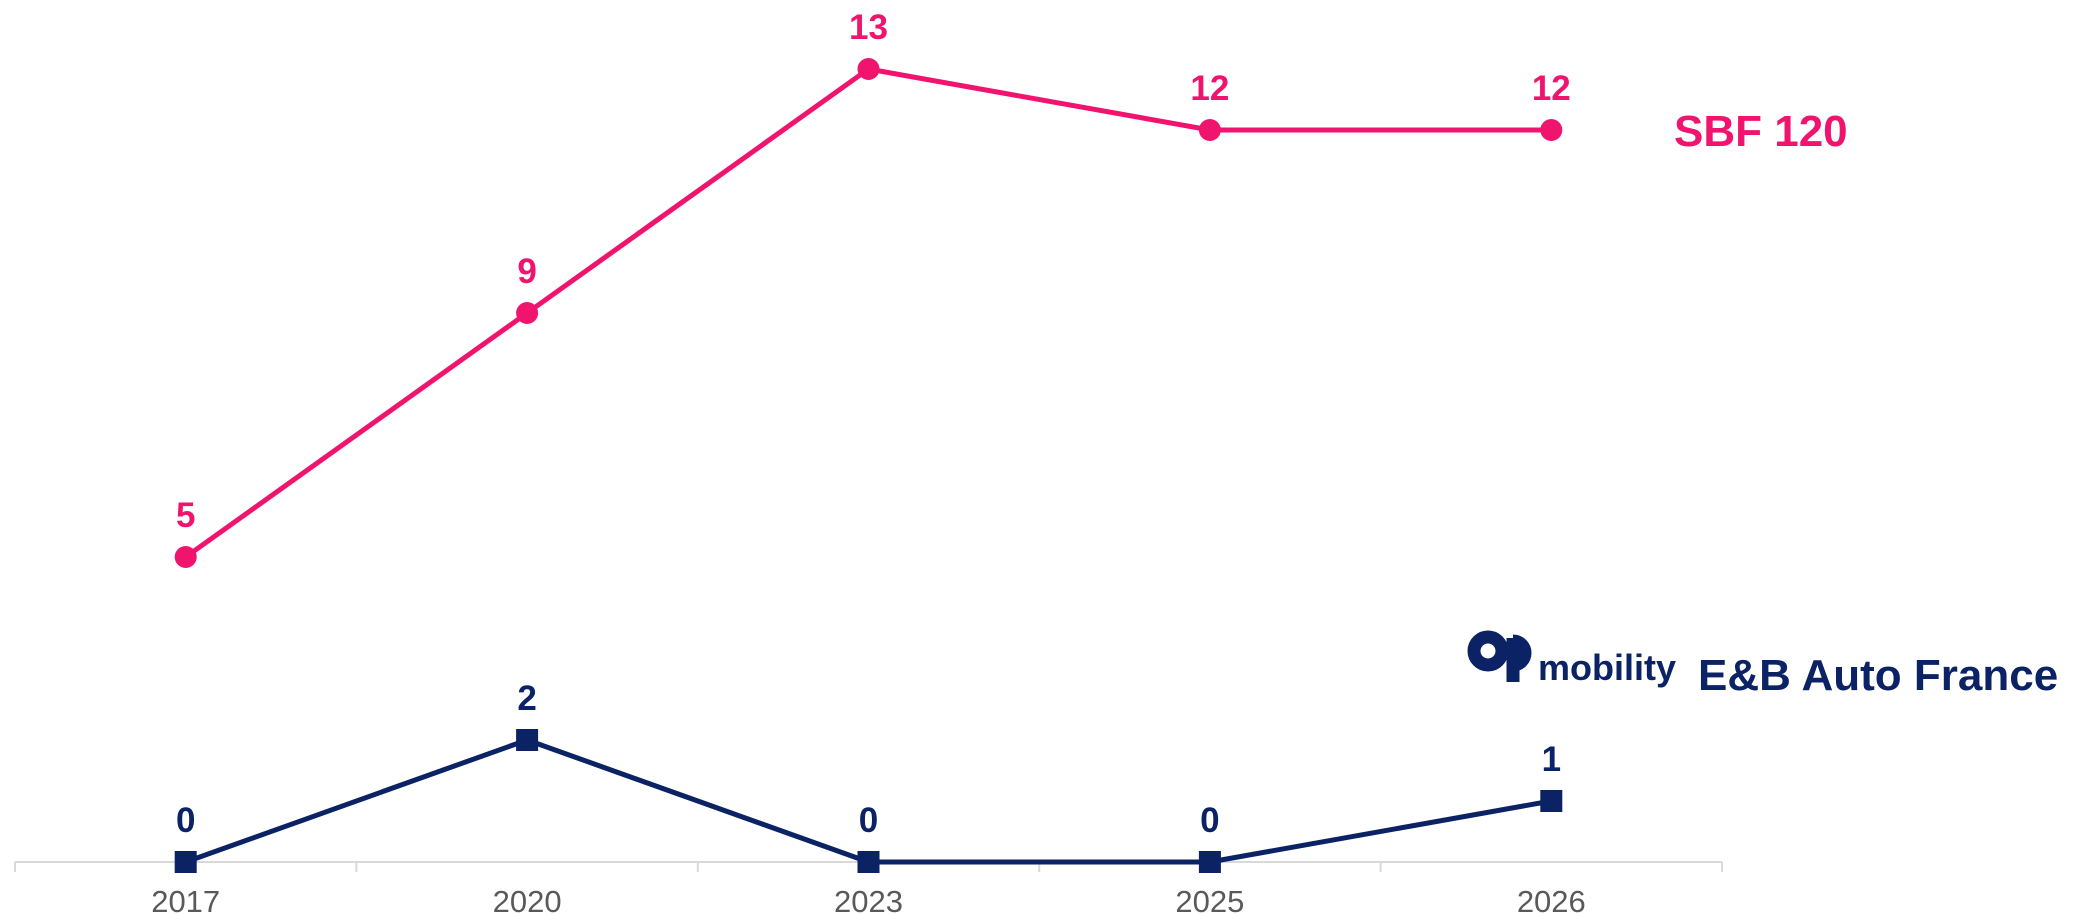  Describe the element at coordinates (1209, 899) in the screenshot. I see `x-tick-label: 2025` at that location.